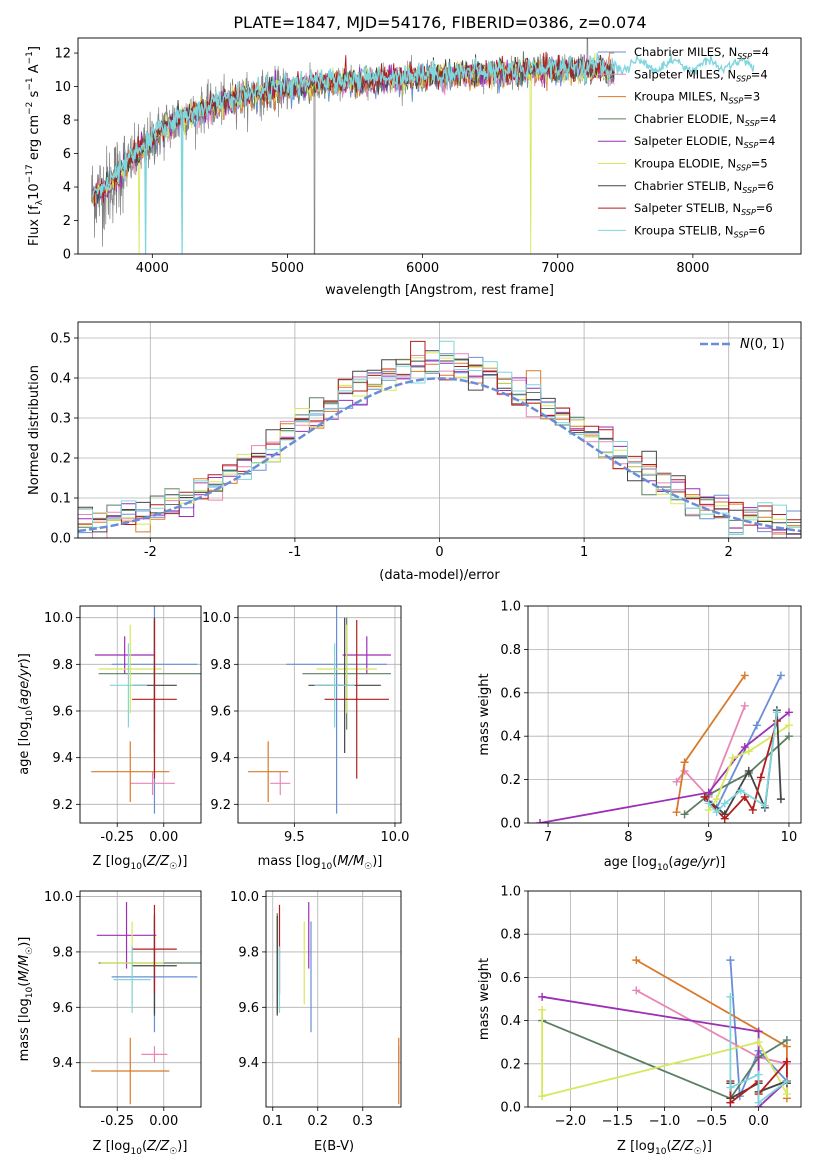 The image size is (819, 1170). Describe the element at coordinates (35, 146) in the screenshot. I see `y-axis-label: Flux [fλ10−17 erg cm−2 s−1 A−1]` at that location.